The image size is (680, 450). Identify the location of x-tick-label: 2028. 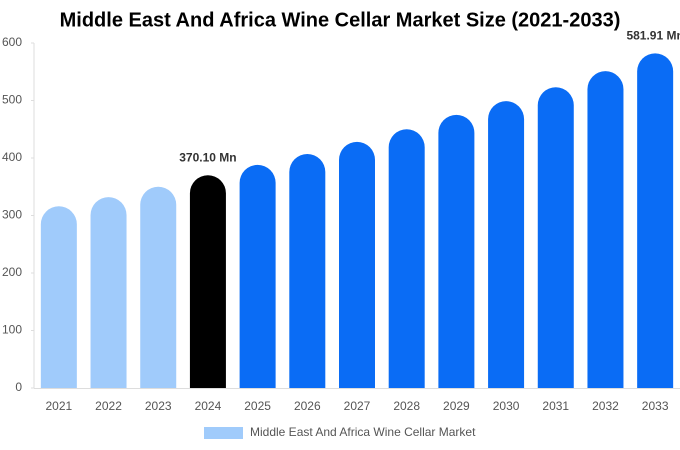
(406, 406).